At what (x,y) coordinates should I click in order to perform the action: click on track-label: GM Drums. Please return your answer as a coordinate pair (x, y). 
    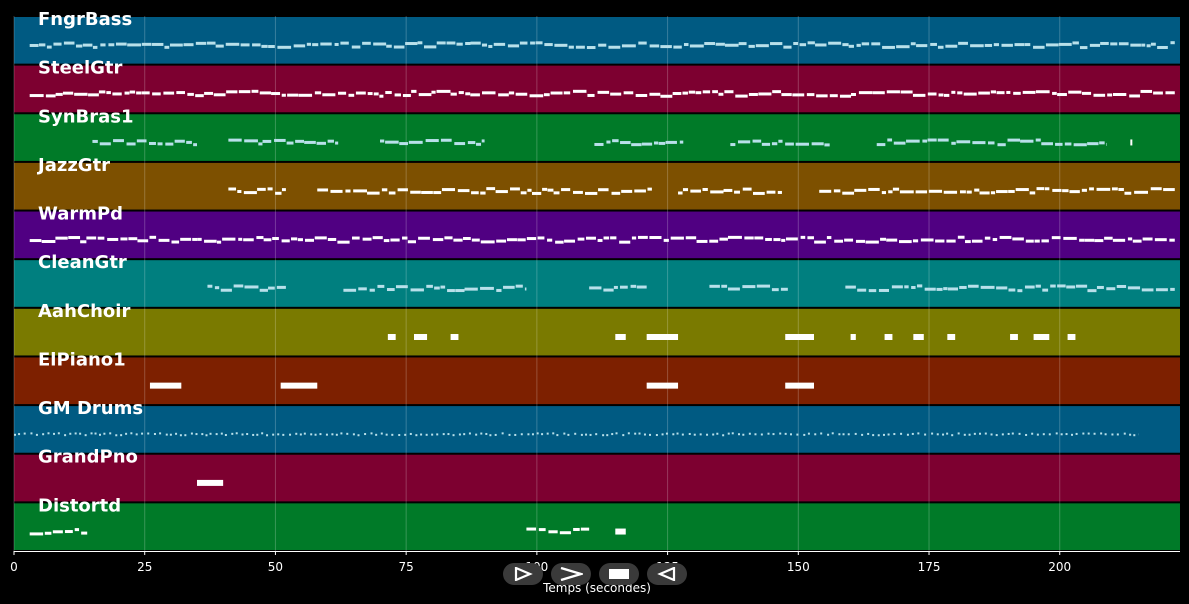
    Looking at the image, I should click on (90, 408).